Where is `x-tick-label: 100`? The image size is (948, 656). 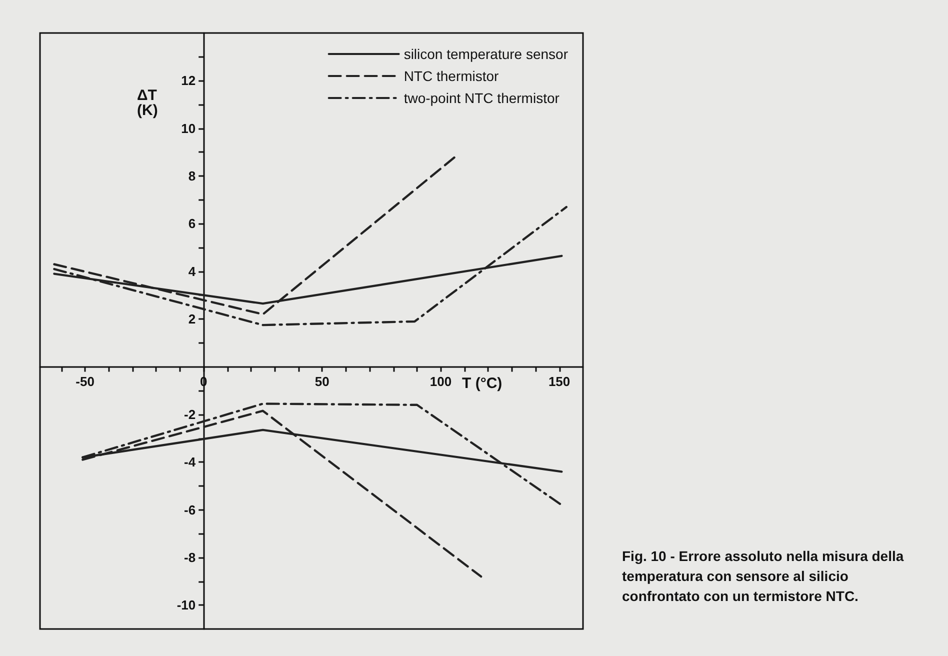
x-tick-label: 100 is located at coordinates (441, 381).